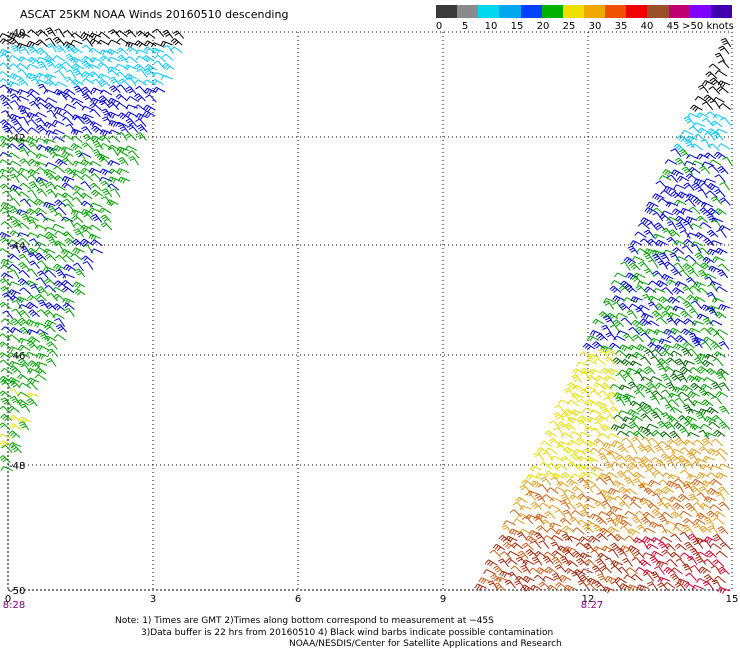 This screenshot has width=740, height=650. What do you see at coordinates (17, 591) in the screenshot?
I see `lat-label: -50` at bounding box center [17, 591].